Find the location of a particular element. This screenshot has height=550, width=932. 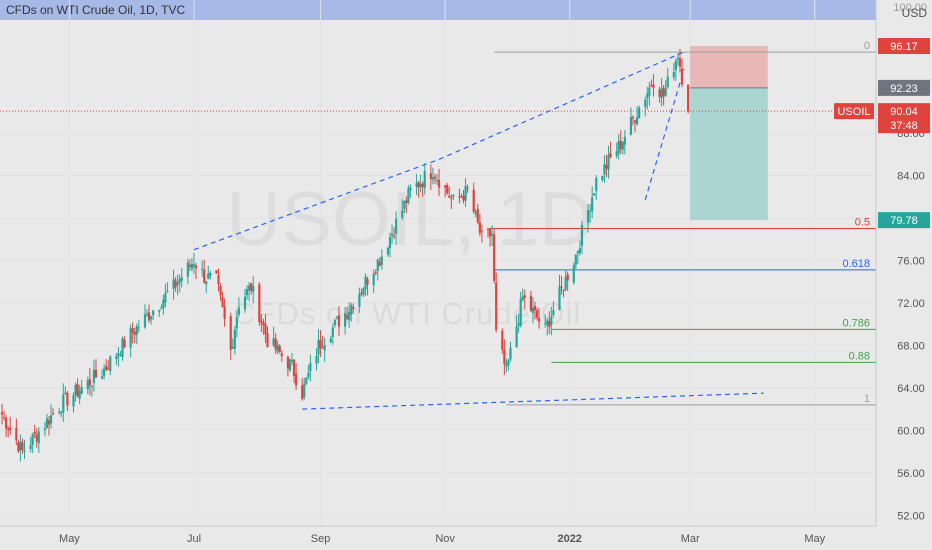

price-tick-label: 52.00 is located at coordinates (911, 516).